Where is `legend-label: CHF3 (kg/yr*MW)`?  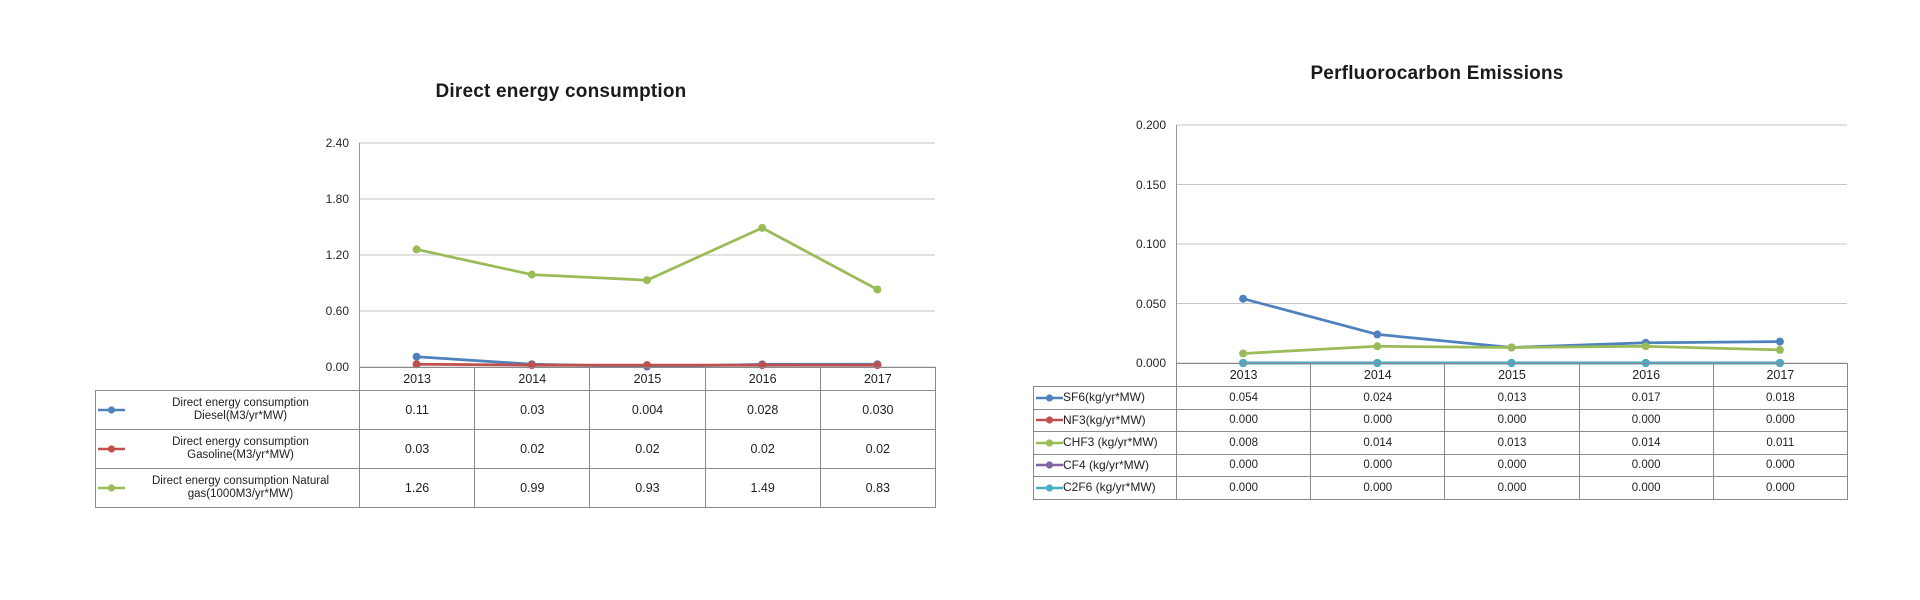 legend-label: CHF3 (kg/yr*MW) is located at coordinates (1110, 442).